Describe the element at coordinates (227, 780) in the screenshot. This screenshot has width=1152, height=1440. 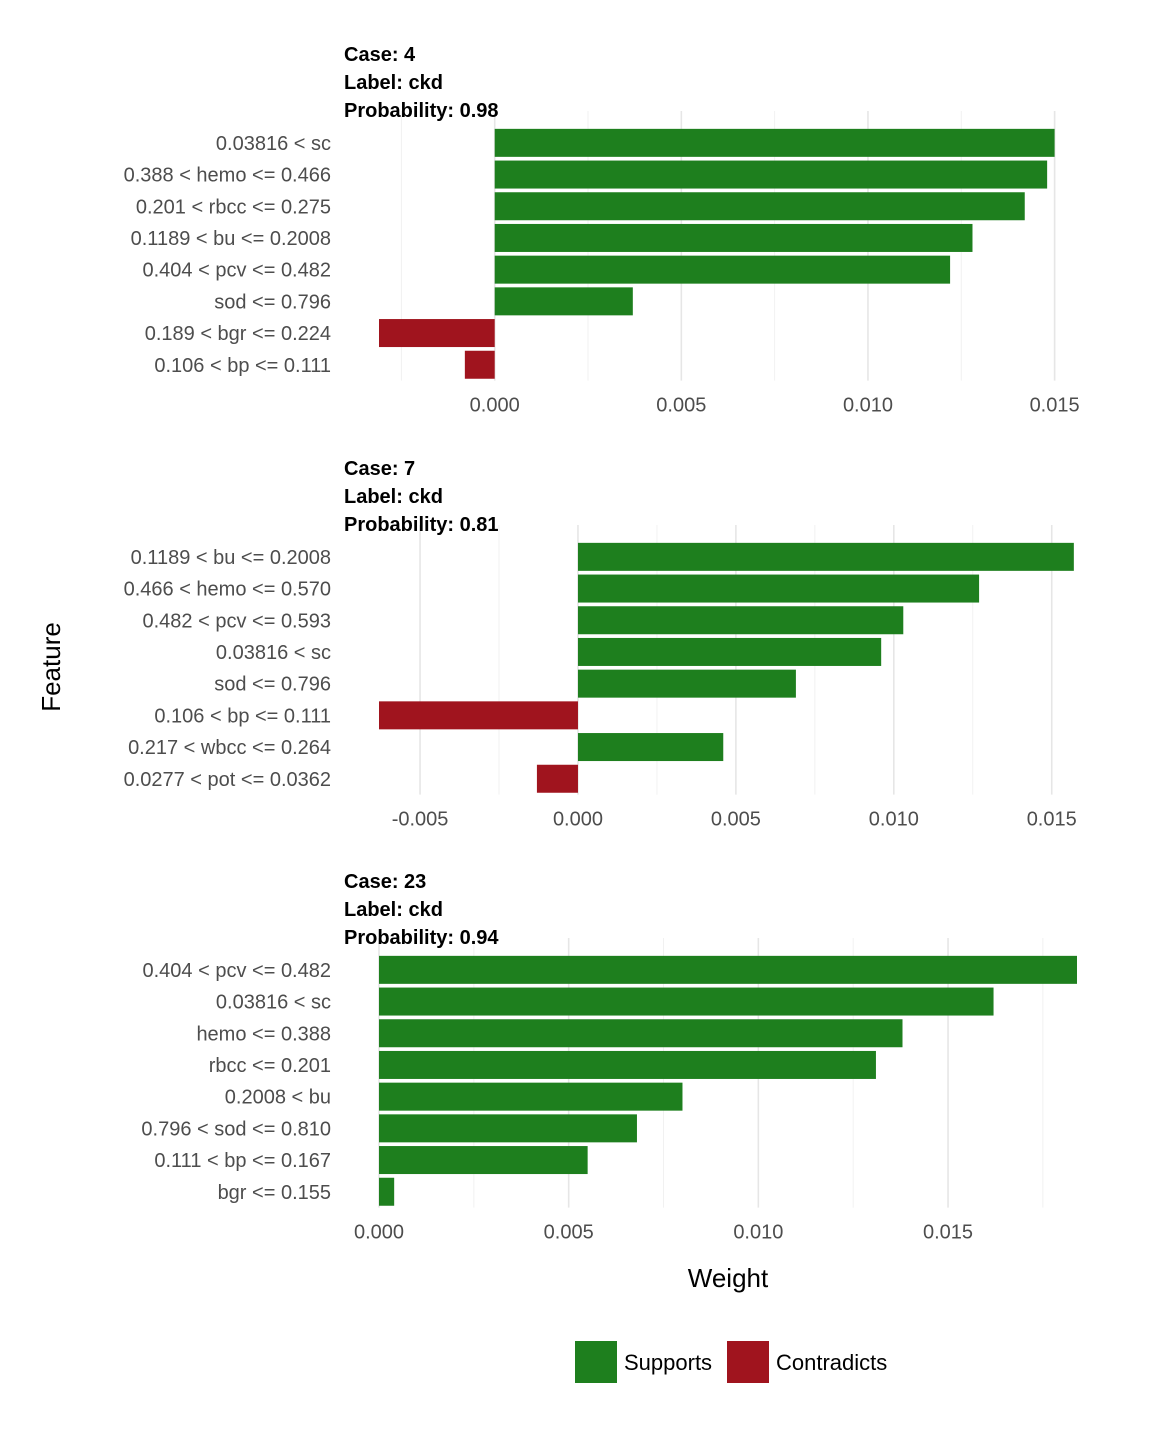
I see `feature-label: 0.0277 < pot <= 0.0362` at that location.